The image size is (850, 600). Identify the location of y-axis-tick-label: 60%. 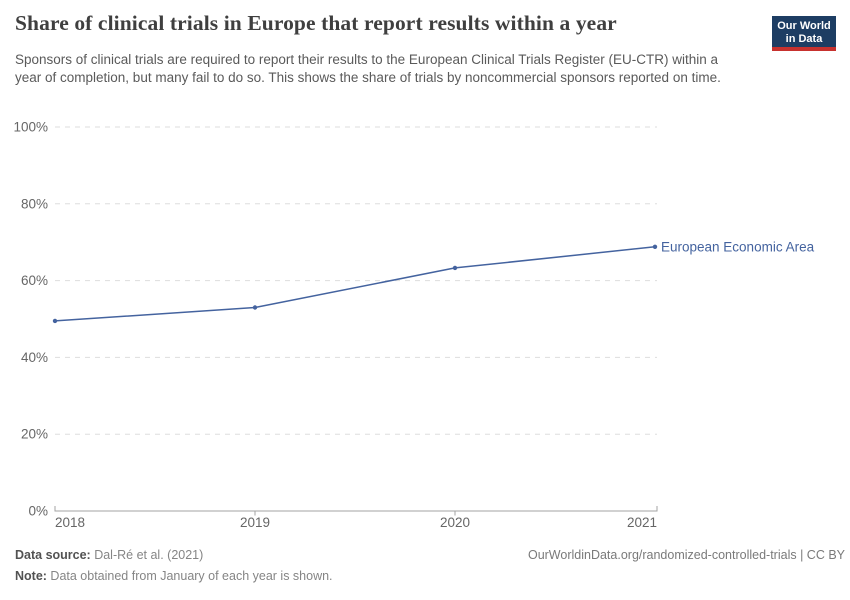
(34, 280).